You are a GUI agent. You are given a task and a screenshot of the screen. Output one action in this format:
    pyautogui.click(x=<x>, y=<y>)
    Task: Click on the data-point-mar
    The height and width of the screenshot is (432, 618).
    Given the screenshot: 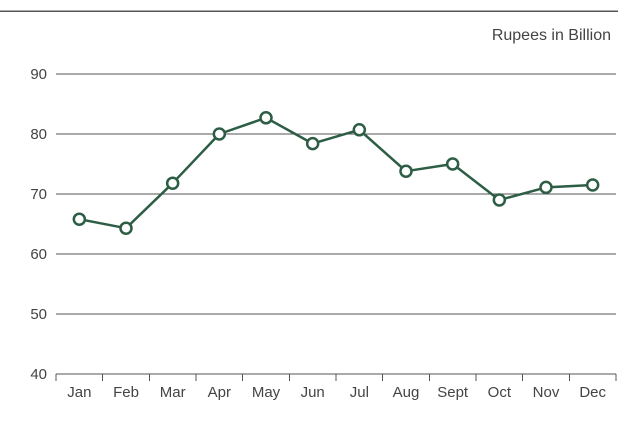 What is the action you would take?
    pyautogui.click(x=172, y=183)
    